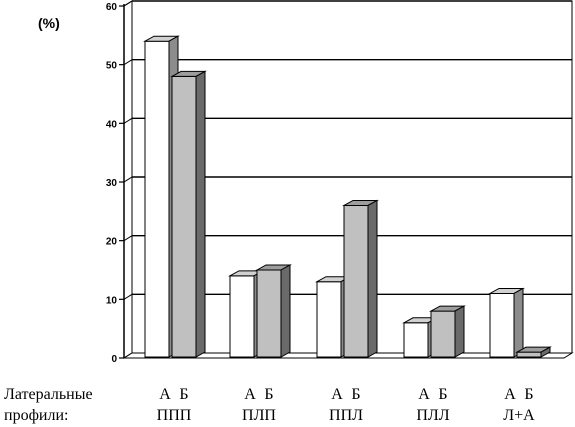 This screenshot has height=427, width=575. Describe the element at coordinates (114, 359) in the screenshot. I see `y-tick-label: 0` at that location.